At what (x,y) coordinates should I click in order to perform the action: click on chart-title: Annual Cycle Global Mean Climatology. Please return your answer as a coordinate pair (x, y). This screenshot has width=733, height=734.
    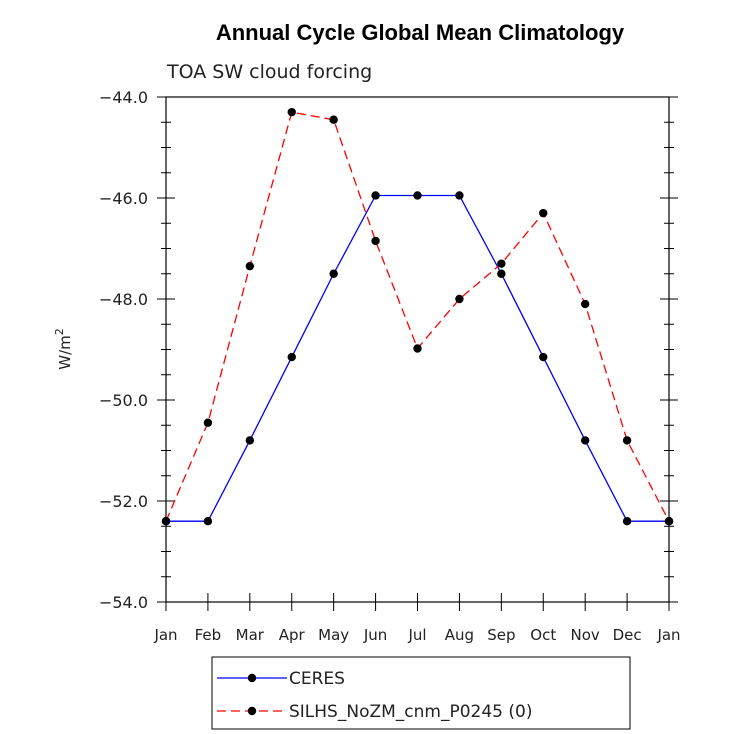
    Looking at the image, I should click on (420, 32).